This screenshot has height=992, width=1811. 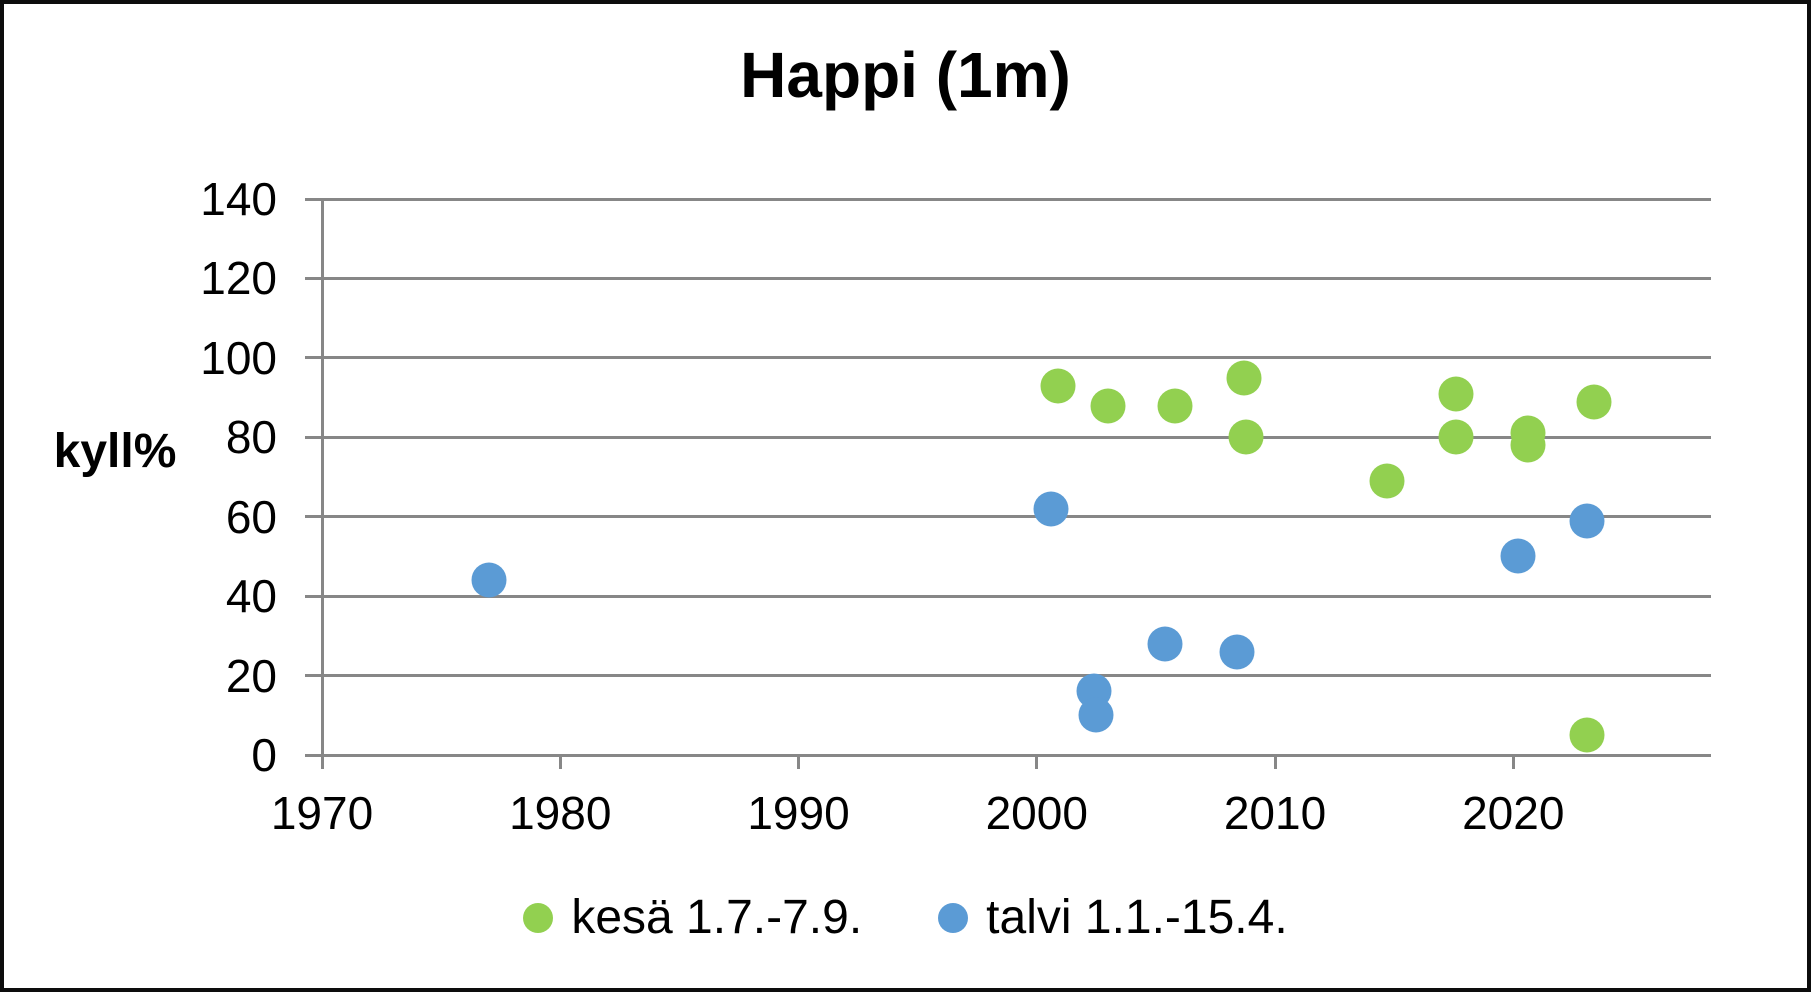 I want to click on legend-item-talvi: talvi 1.1.-15.4., so click(x=1113, y=917).